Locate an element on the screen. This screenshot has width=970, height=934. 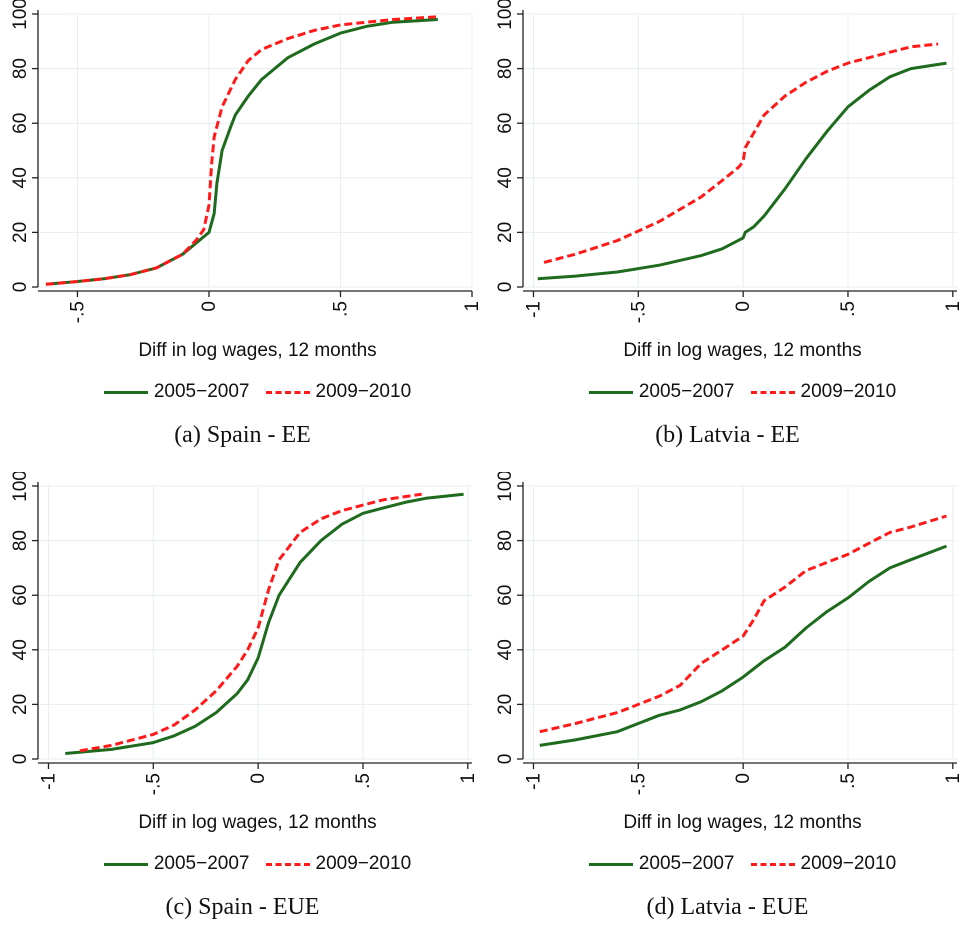
panel-caption: (a) Spain - EE is located at coordinates (242, 435).